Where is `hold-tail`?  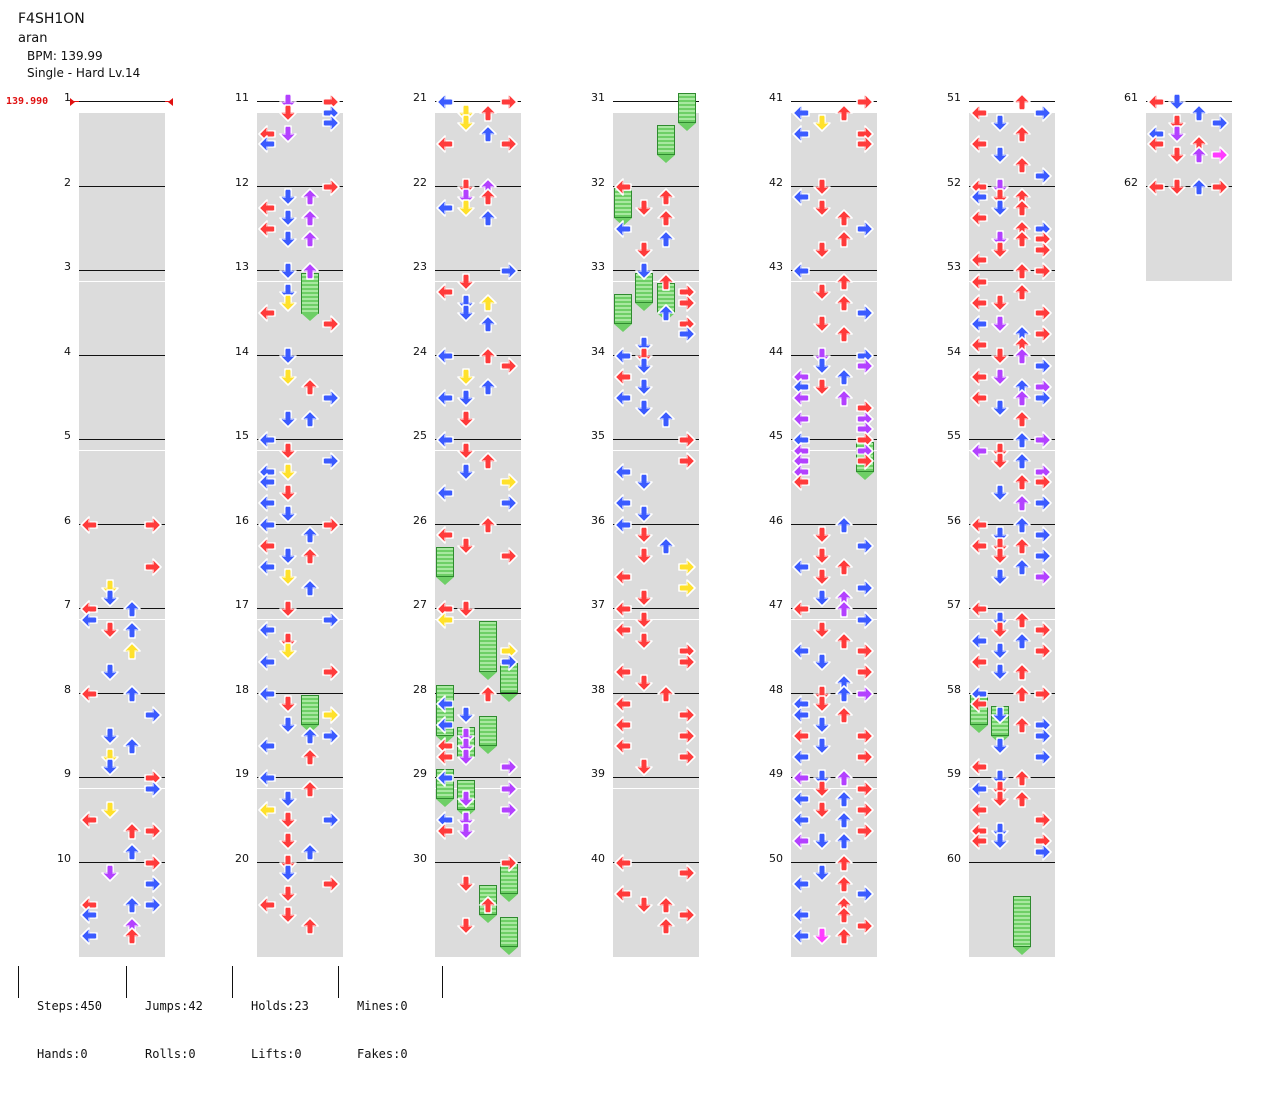 hold-tail is located at coordinates (666, 159).